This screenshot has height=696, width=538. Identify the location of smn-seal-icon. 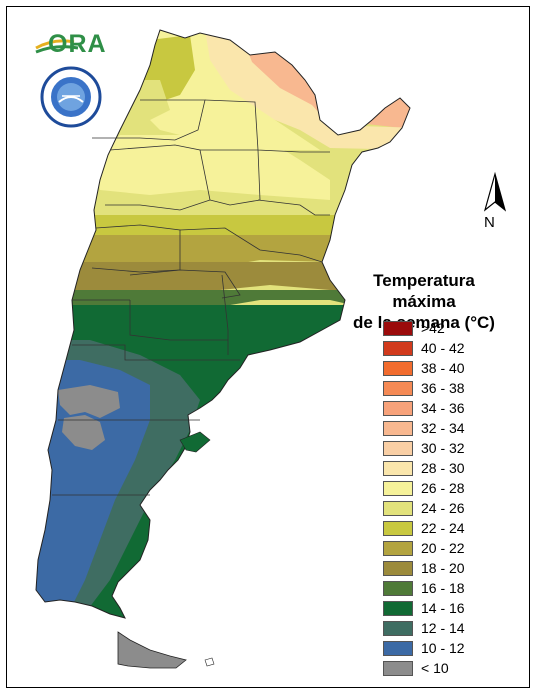
(71, 97).